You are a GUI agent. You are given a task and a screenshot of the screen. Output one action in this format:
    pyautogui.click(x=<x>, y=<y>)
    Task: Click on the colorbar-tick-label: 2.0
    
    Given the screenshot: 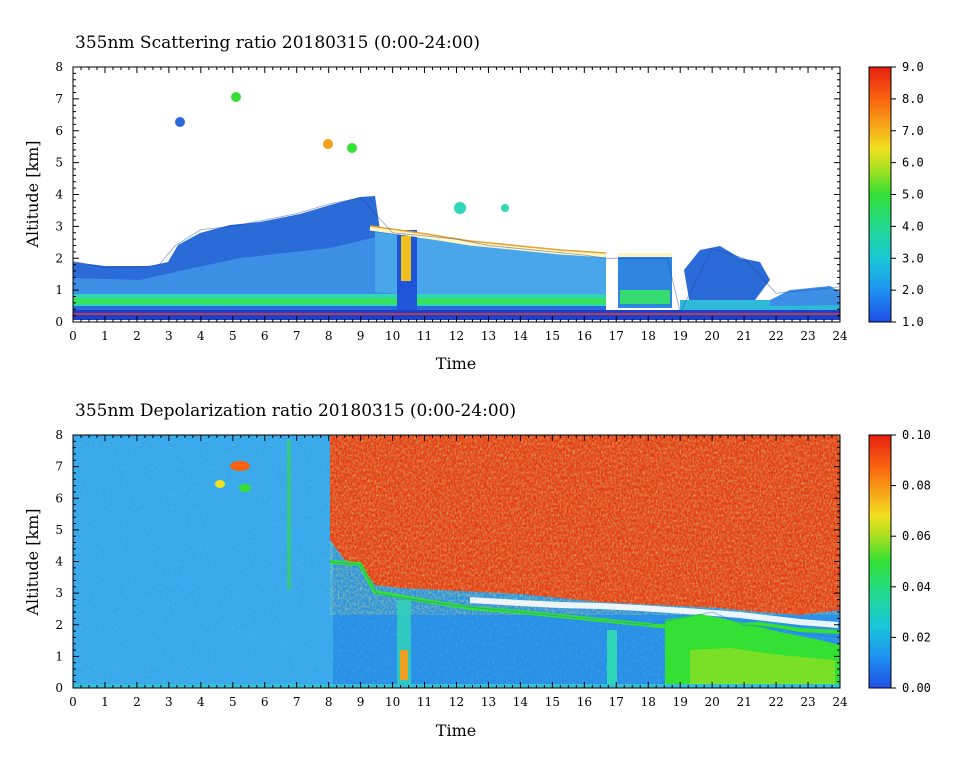 What is the action you would take?
    pyautogui.click(x=913, y=290)
    